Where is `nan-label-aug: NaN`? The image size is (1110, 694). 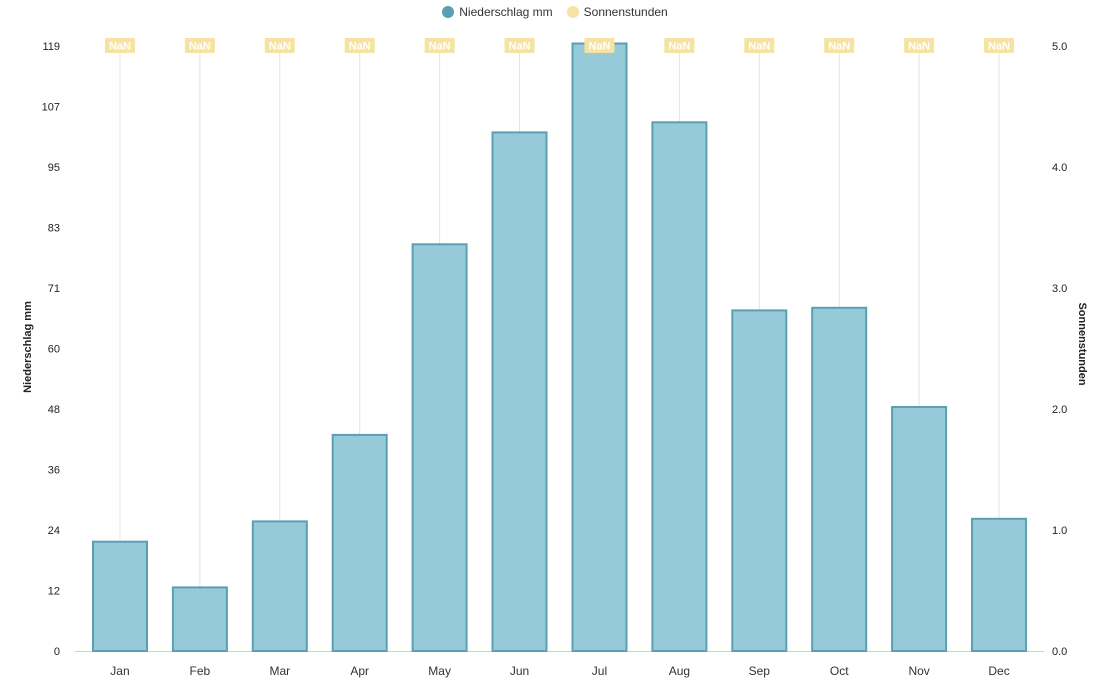
nan-label-aug: NaN is located at coordinates (679, 47).